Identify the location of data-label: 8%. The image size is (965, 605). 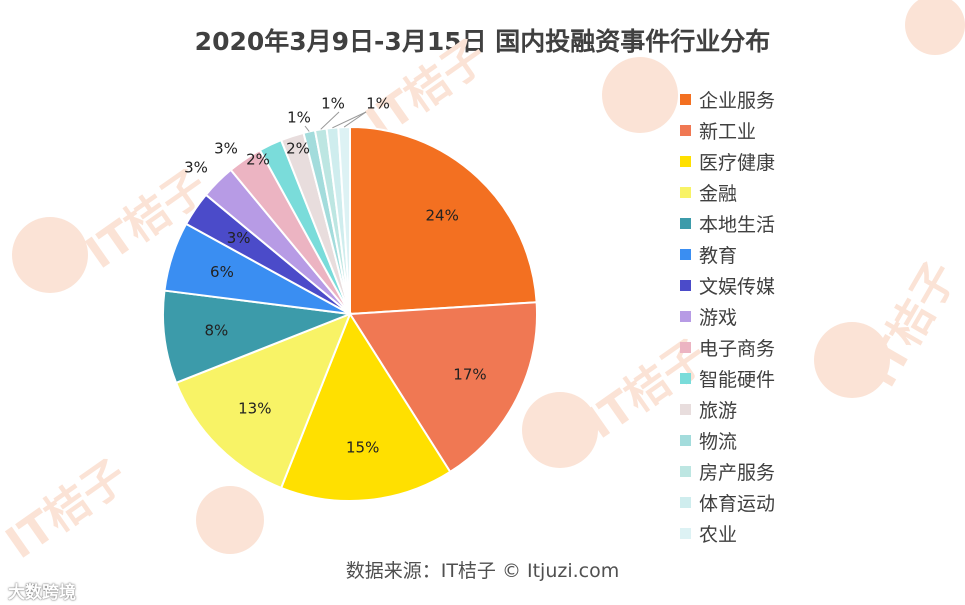
(217, 330).